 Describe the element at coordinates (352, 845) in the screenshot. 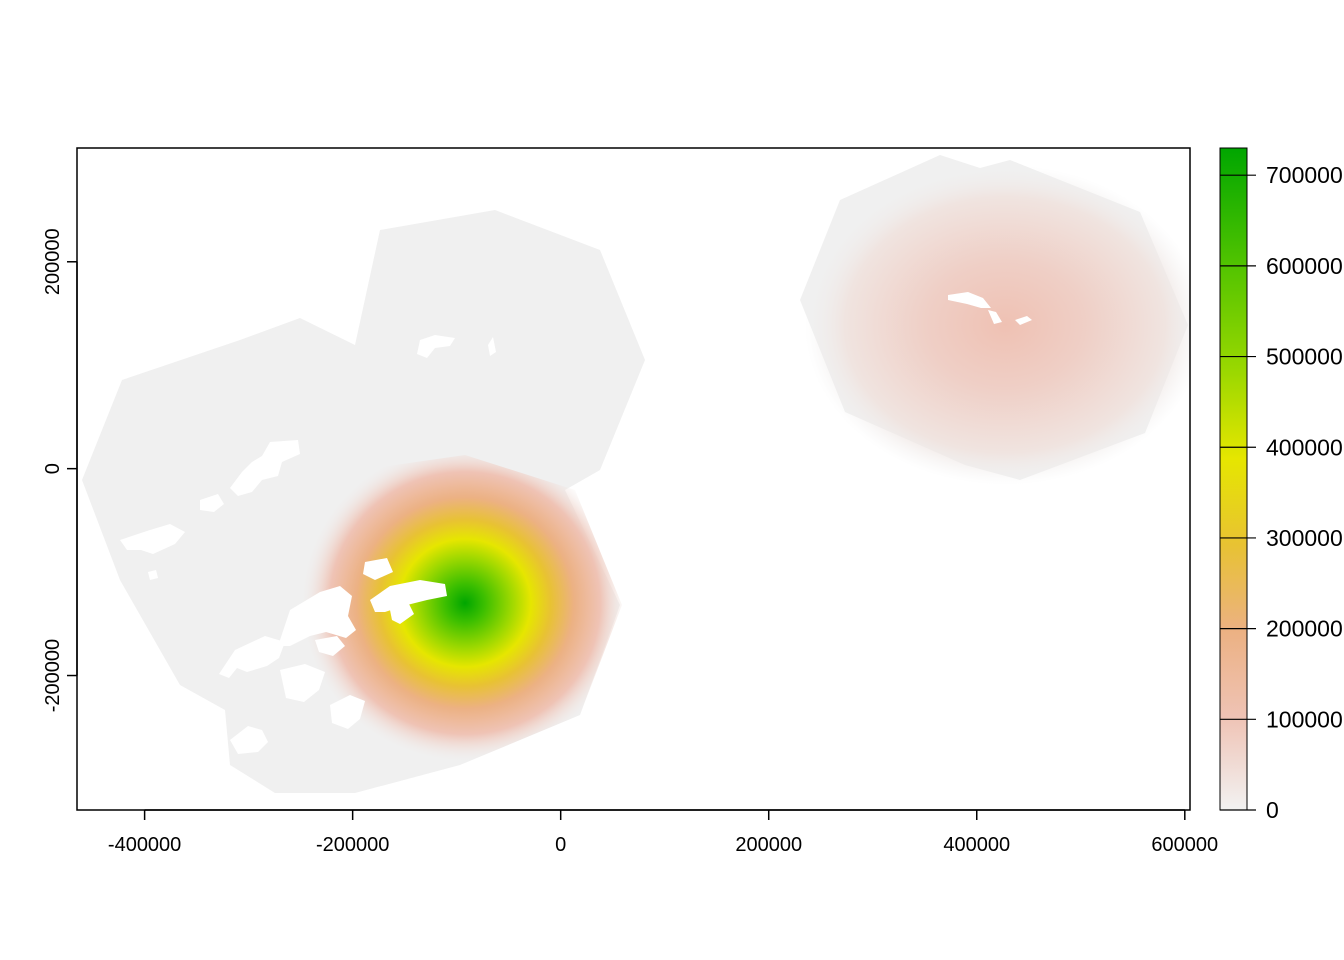

I see `x-tick-label: -200000` at that location.